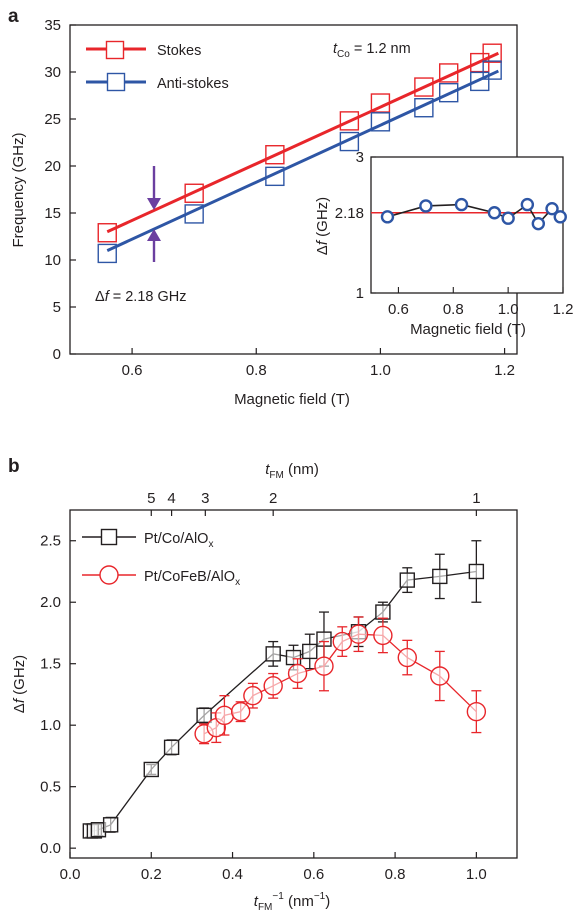  What do you see at coordinates (453, 309) in the screenshot?
I see `inset-x-tick-label: 0.8` at bounding box center [453, 309].